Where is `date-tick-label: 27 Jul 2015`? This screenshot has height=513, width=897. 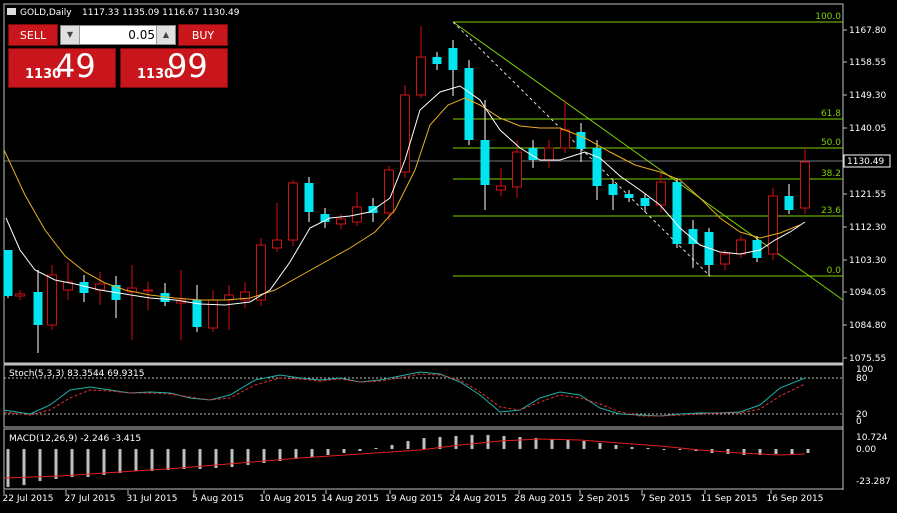 date-tick-label: 27 Jul 2015 is located at coordinates (90, 499).